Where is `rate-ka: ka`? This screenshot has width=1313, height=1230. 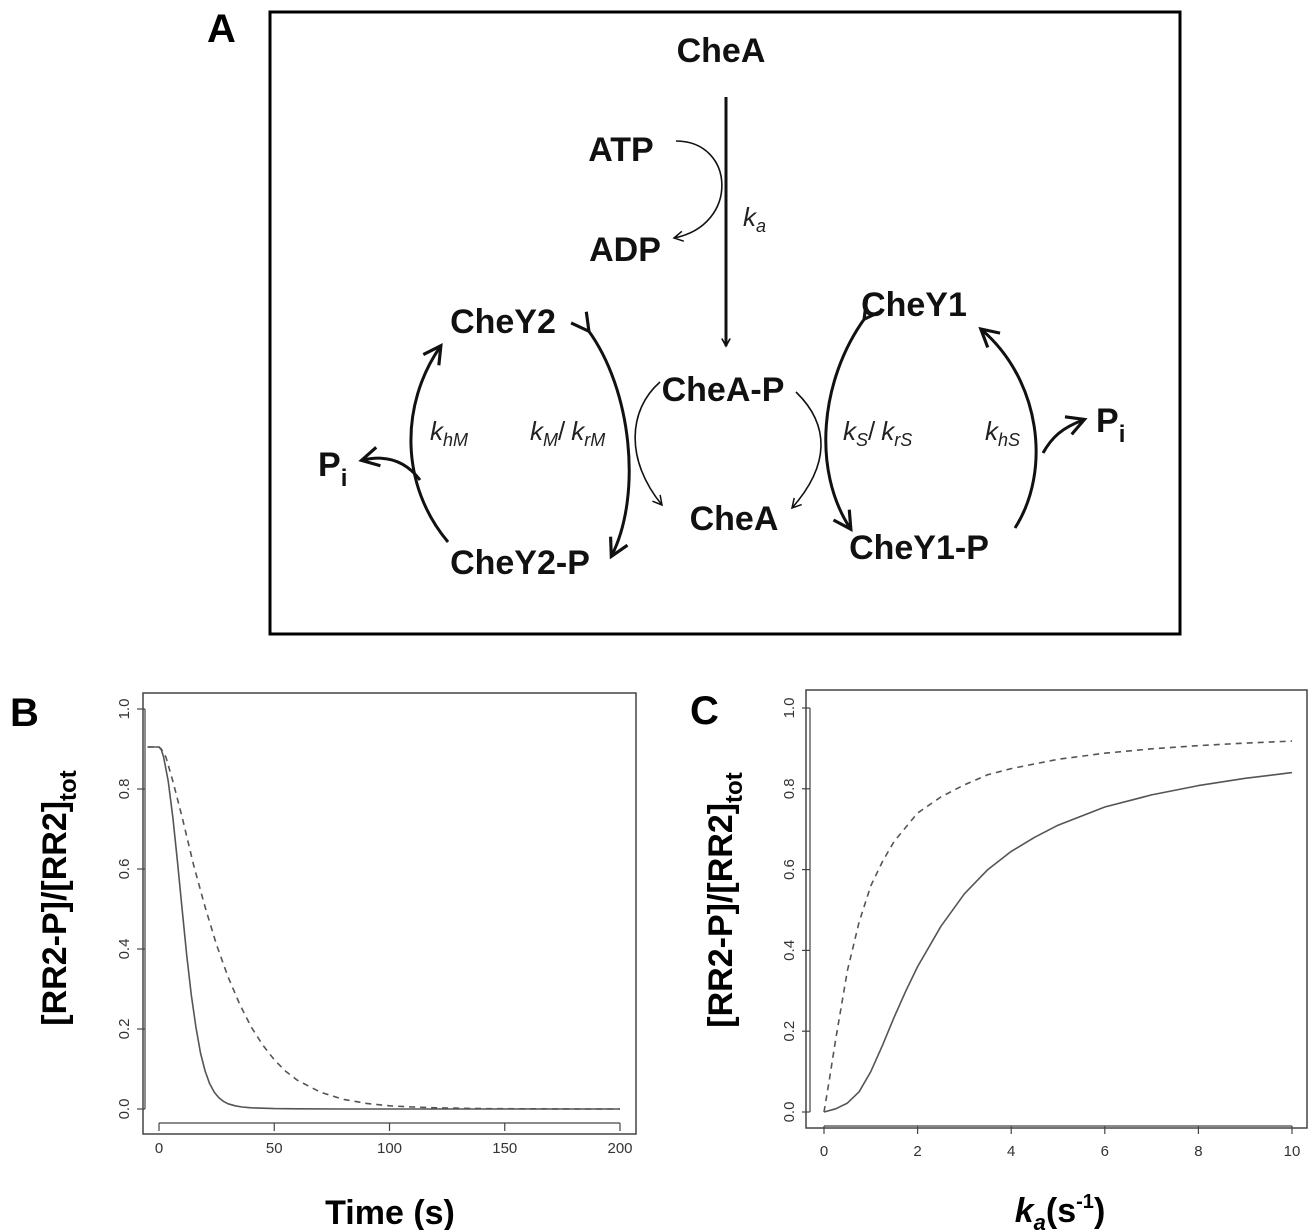
rate-ka: ka is located at coordinates (754, 219).